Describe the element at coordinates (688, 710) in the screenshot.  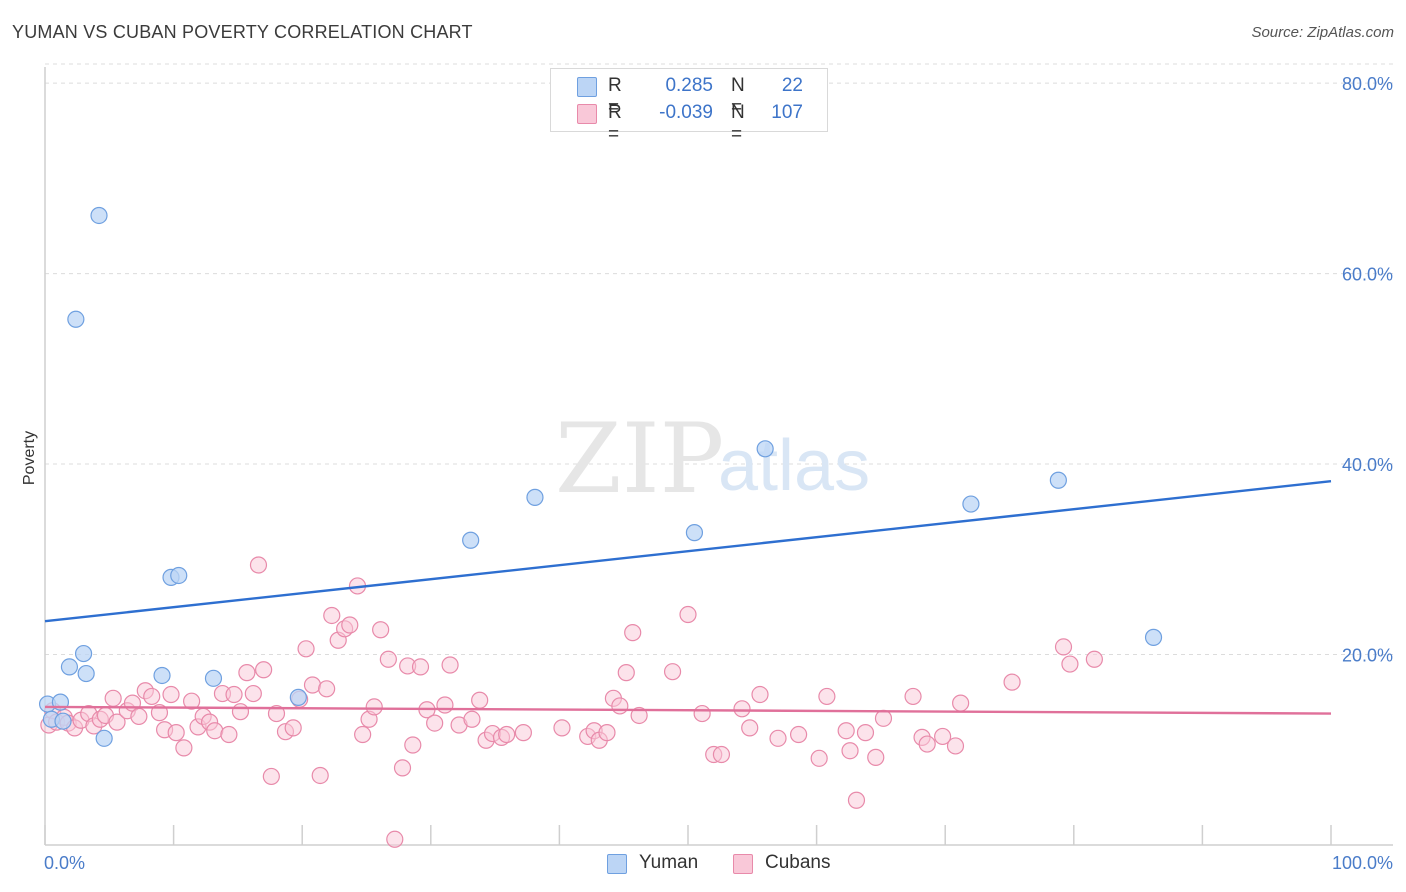
I see `cubans-trend-line` at that location.